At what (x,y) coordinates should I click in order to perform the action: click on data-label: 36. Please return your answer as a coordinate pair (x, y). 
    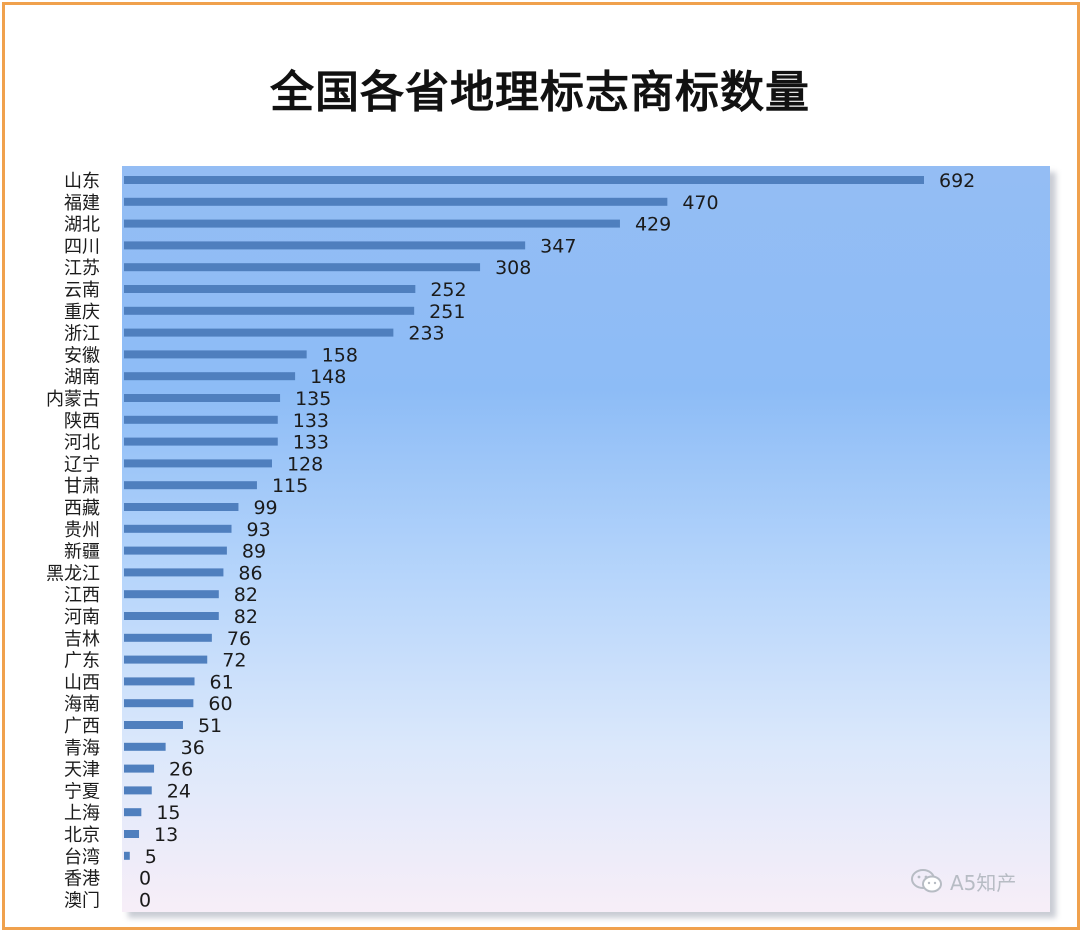
    Looking at the image, I should click on (193, 748).